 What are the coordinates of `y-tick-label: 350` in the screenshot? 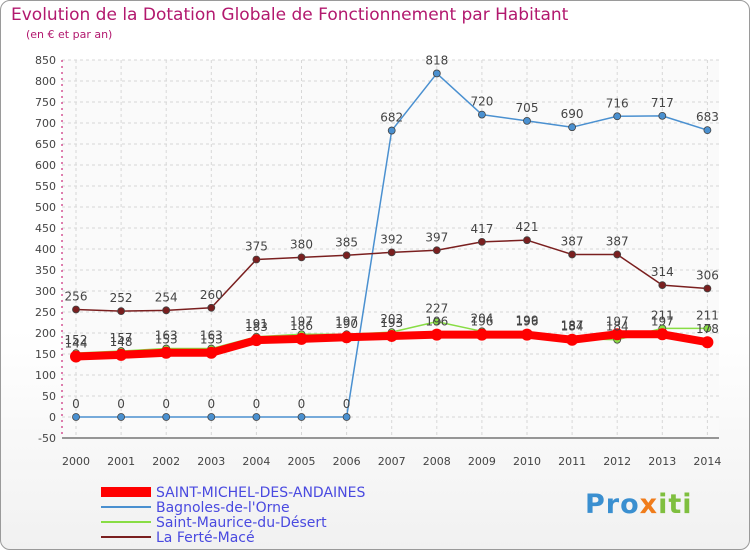 It's located at (45, 270).